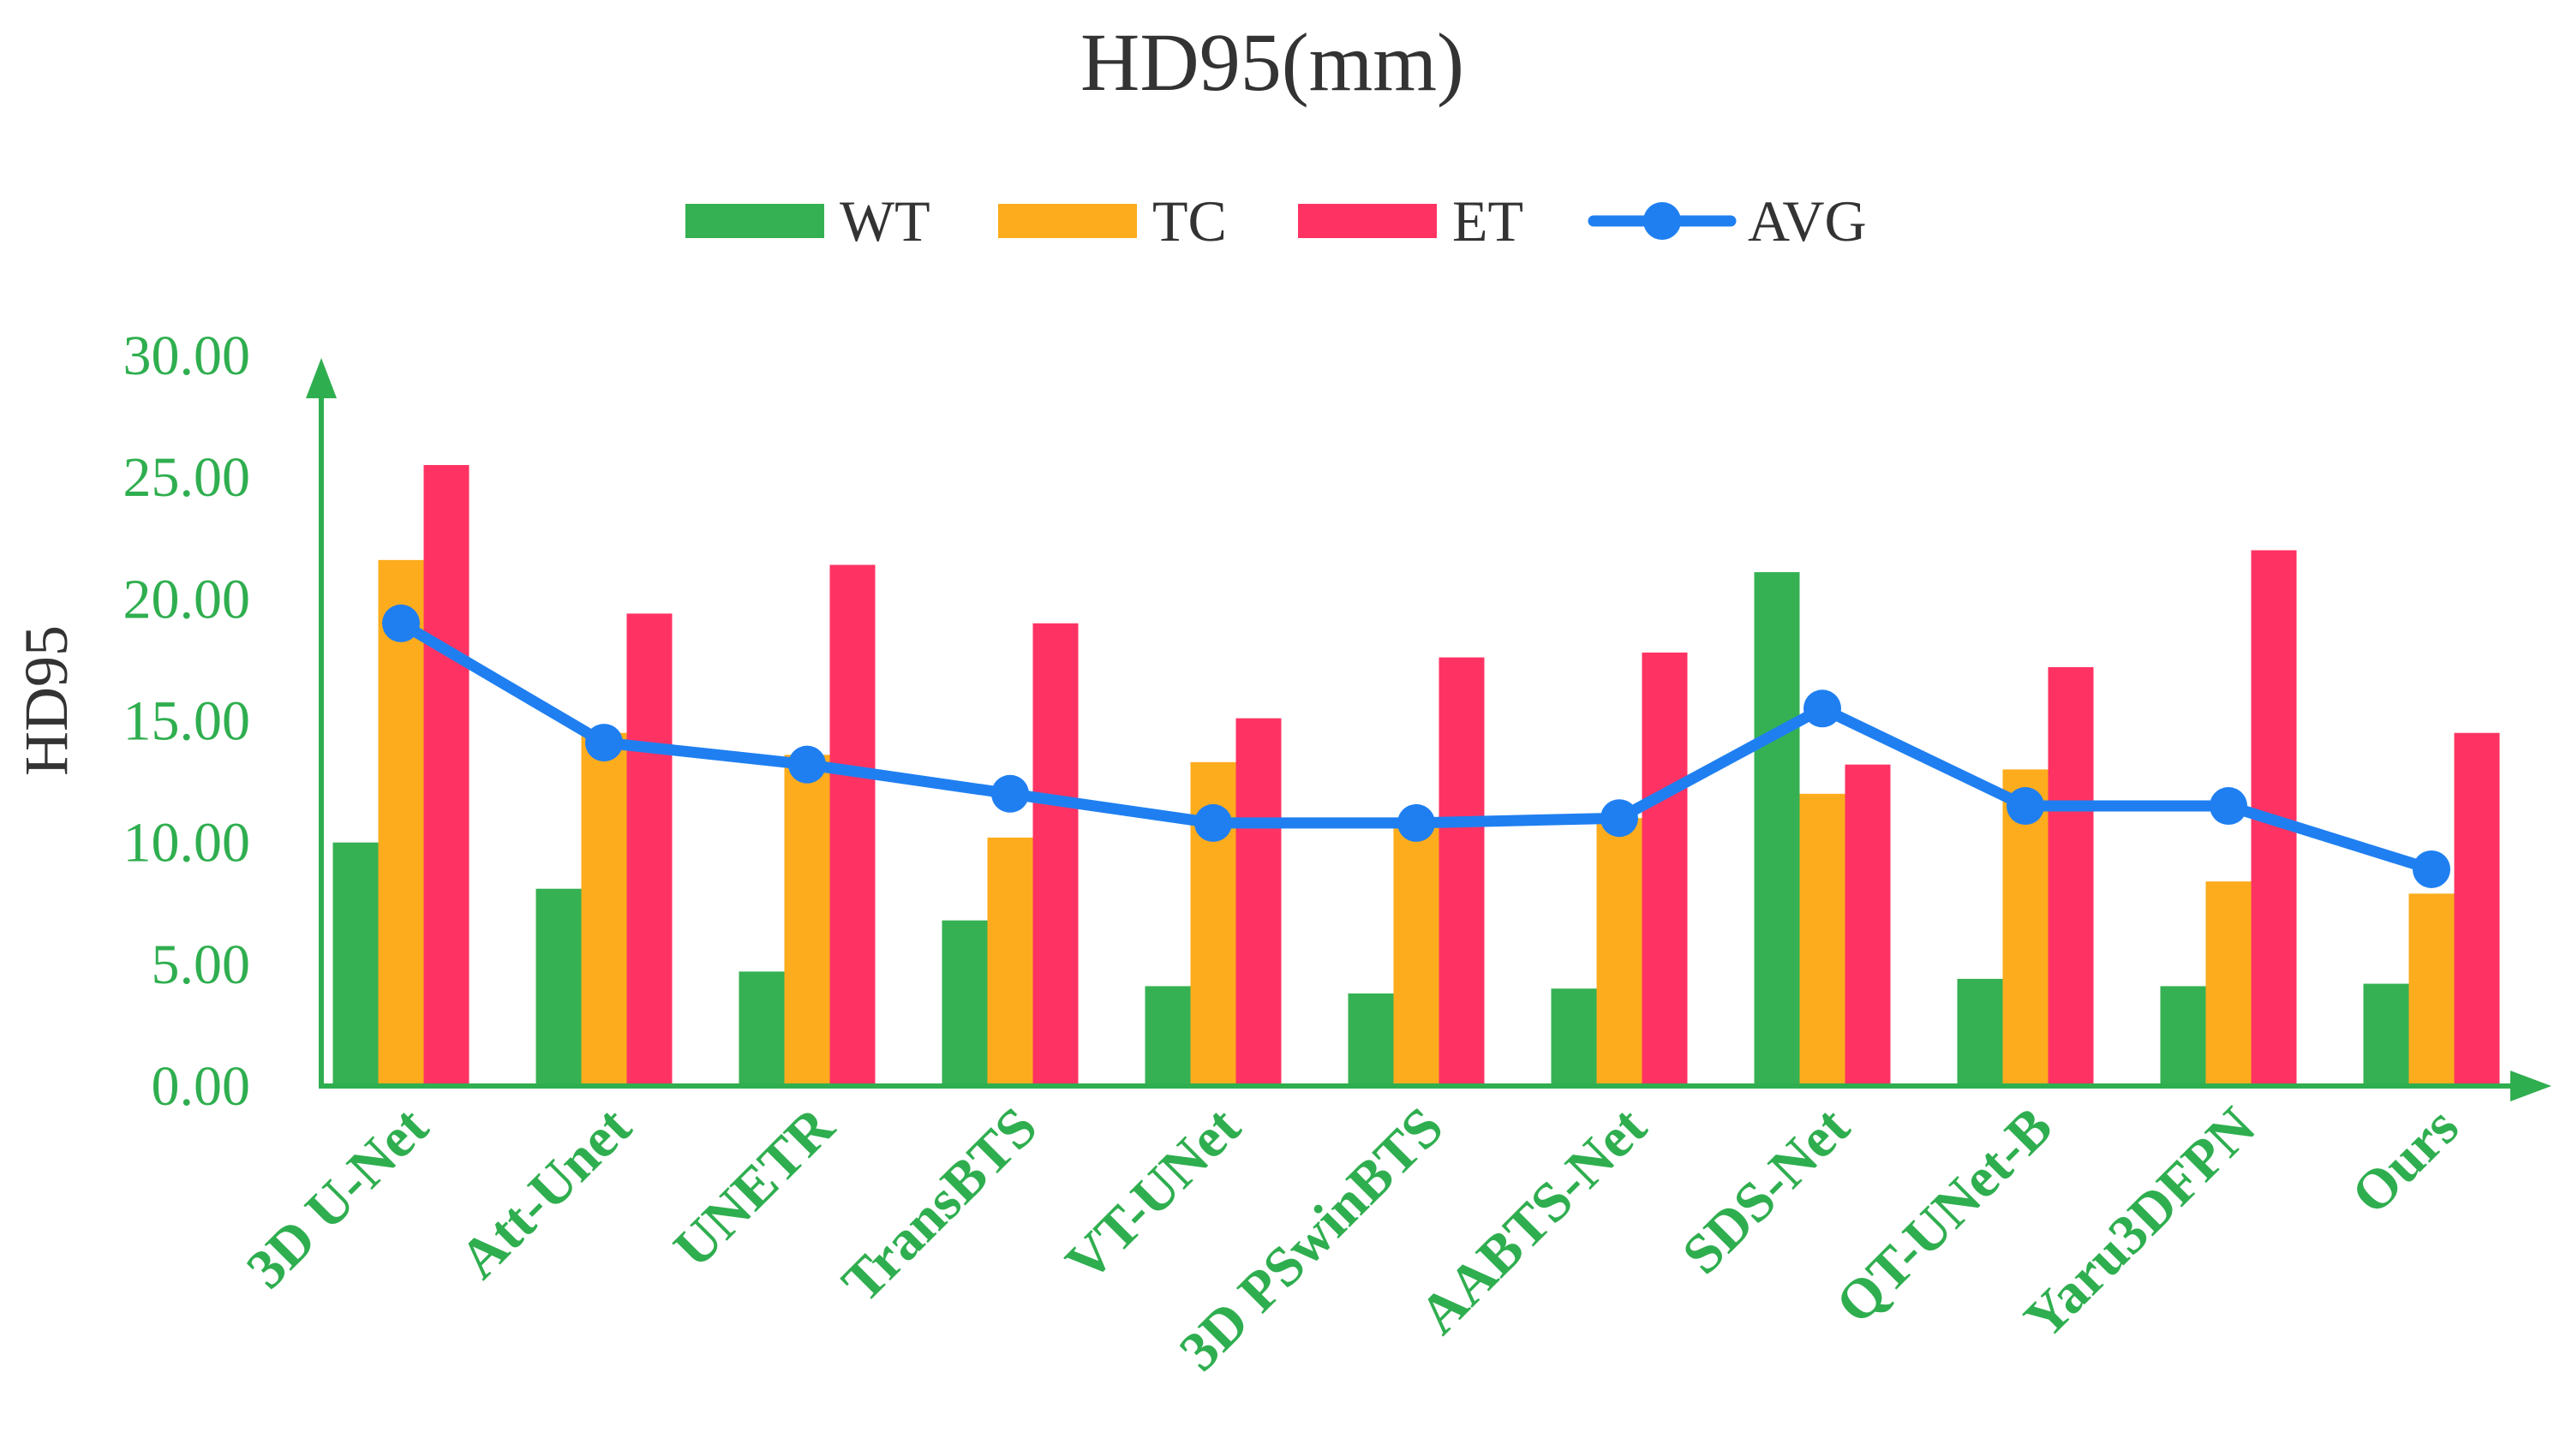 This screenshot has height=1456, width=2572. Describe the element at coordinates (2386, 1034) in the screenshot. I see `bar-wt-ours` at that location.